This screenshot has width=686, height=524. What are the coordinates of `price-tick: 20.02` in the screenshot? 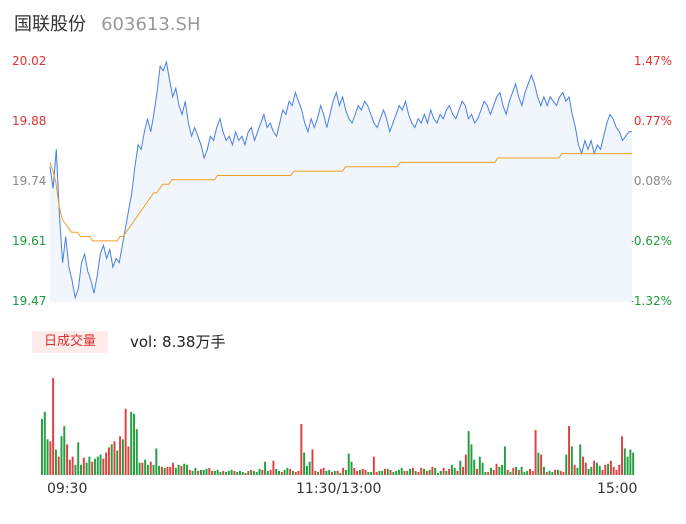 It's located at (29, 61).